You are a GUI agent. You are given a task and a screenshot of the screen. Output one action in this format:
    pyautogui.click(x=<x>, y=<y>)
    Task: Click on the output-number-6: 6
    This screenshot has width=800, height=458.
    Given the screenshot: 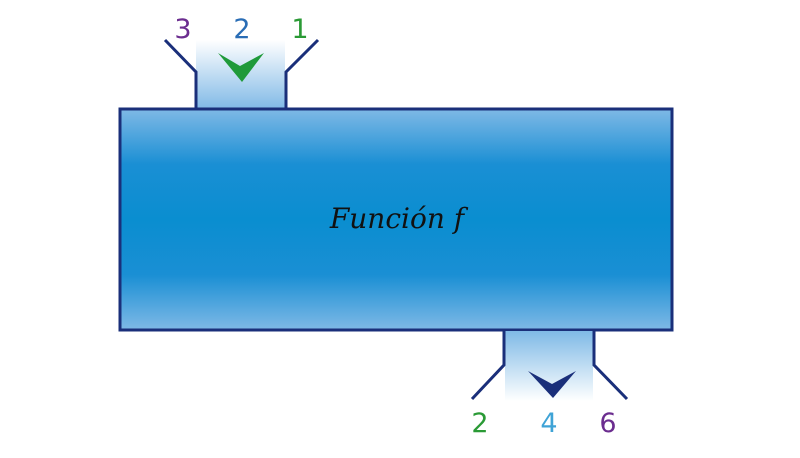 What is the action you would take?
    pyautogui.click(x=607, y=423)
    